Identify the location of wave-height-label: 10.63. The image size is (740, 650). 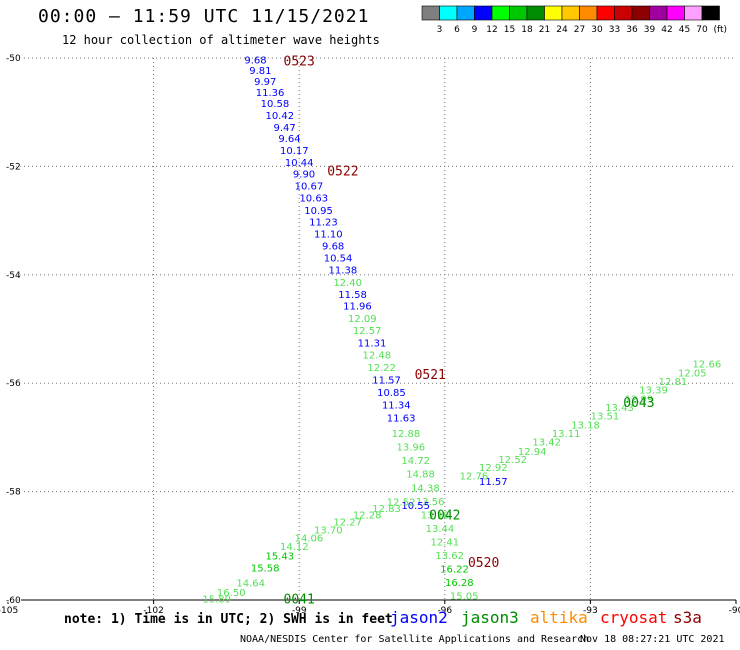
(313, 198).